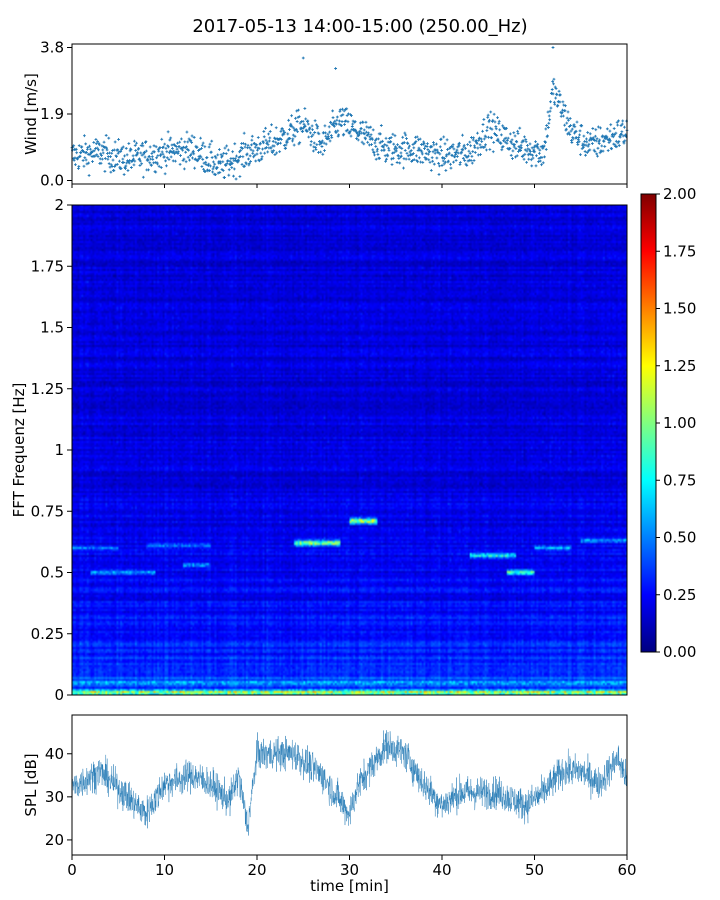 The image size is (720, 900). What do you see at coordinates (679, 652) in the screenshot?
I see `colorbar-tick-label: 0.00` at bounding box center [679, 652].